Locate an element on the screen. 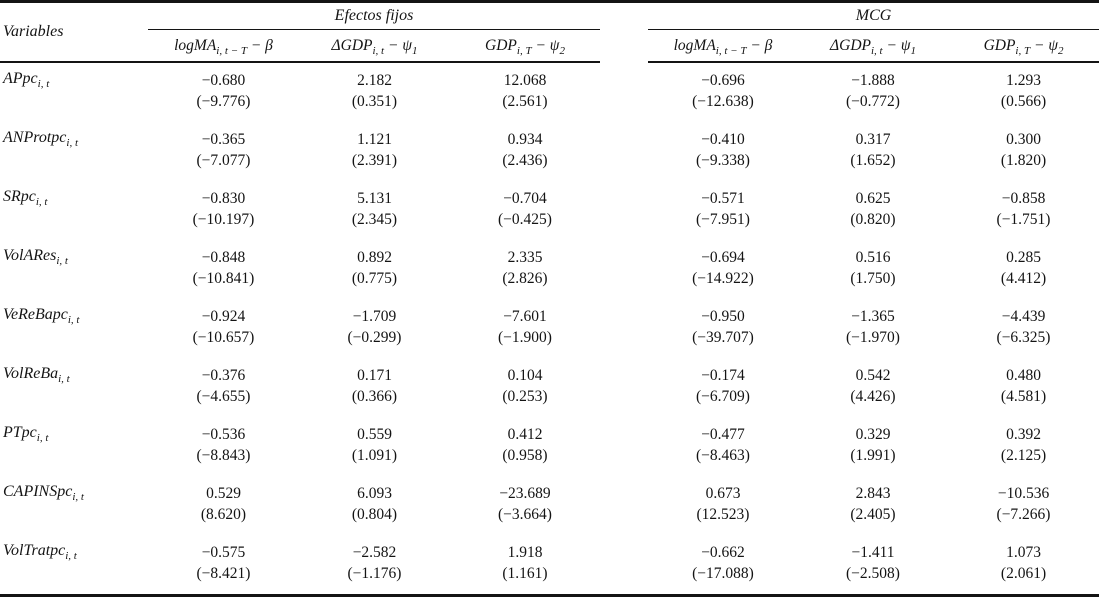 The image size is (1099, 597). coefficient-cell: −0.694 (−14.922) is located at coordinates (723, 269).